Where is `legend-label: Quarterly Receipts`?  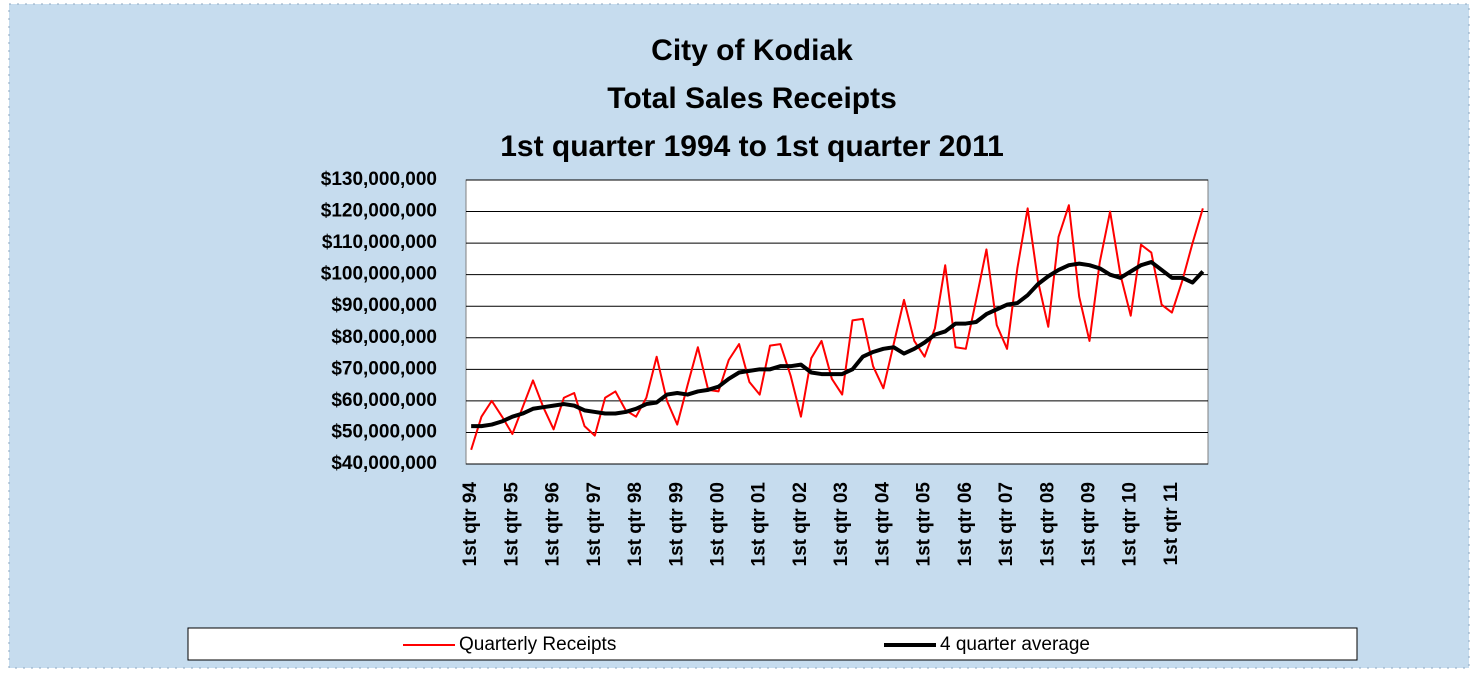 legend-label: Quarterly Receipts is located at coordinates (537, 644).